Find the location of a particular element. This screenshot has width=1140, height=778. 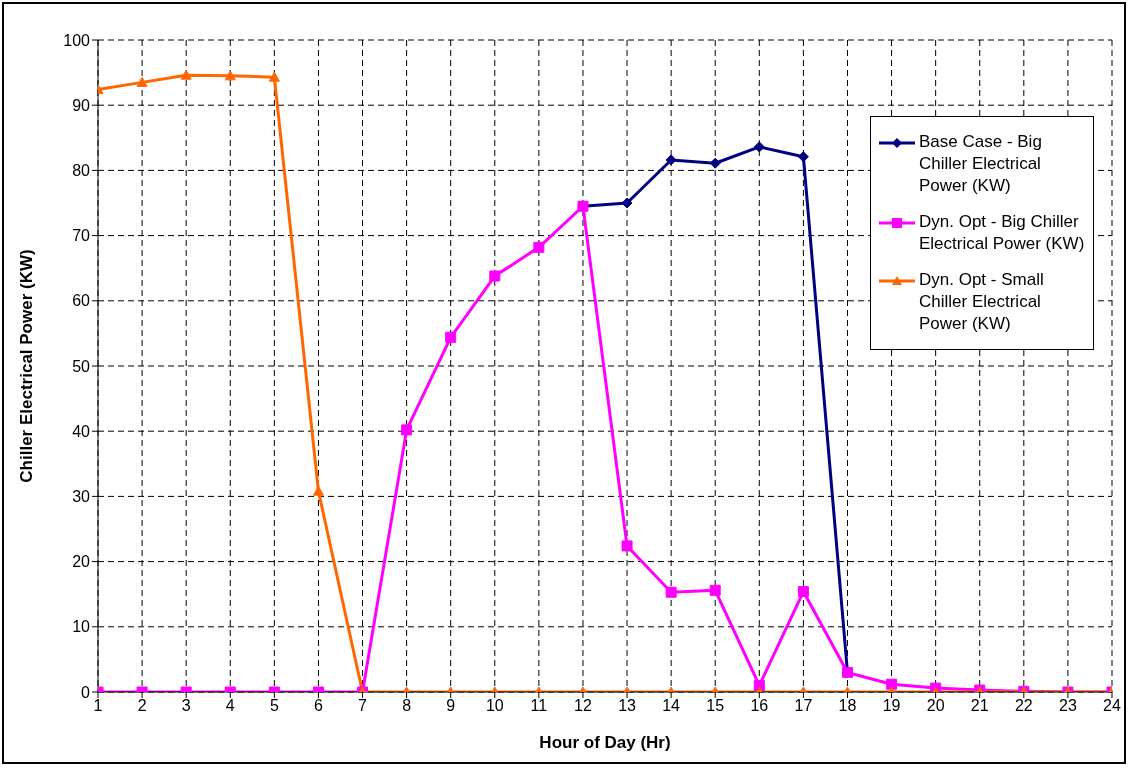

x-tick-label: 1 is located at coordinates (98, 706).